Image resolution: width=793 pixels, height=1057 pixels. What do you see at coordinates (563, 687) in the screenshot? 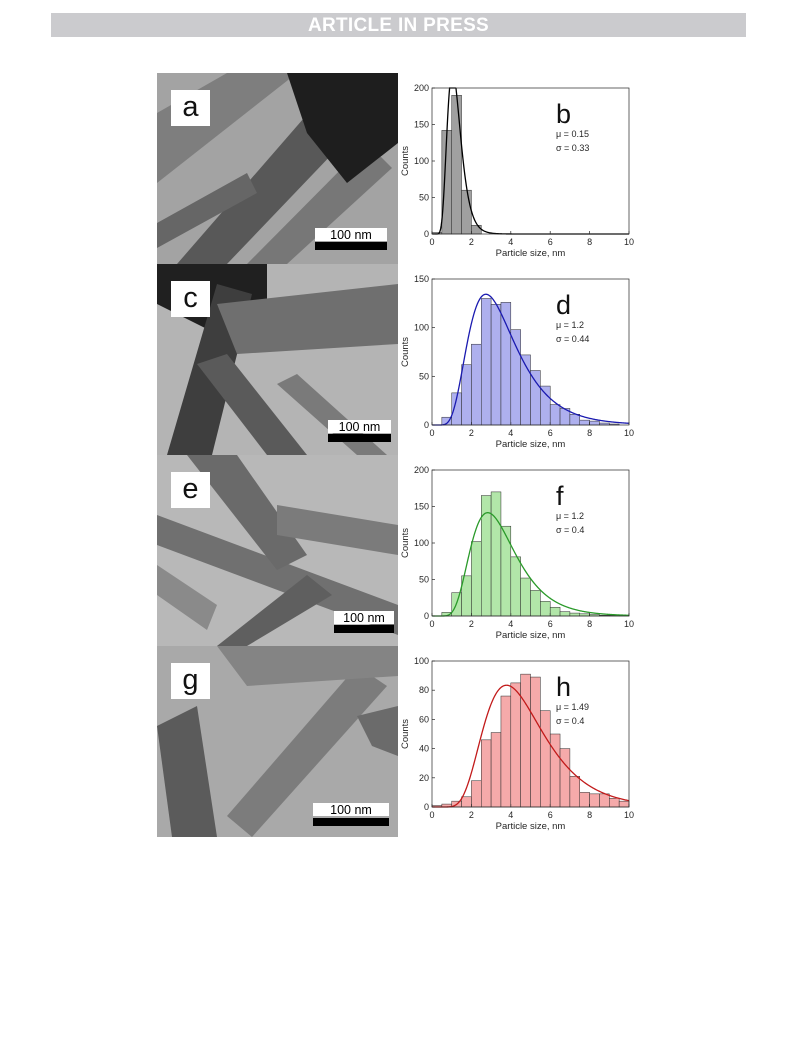
I see `panel-label: h` at bounding box center [563, 687].